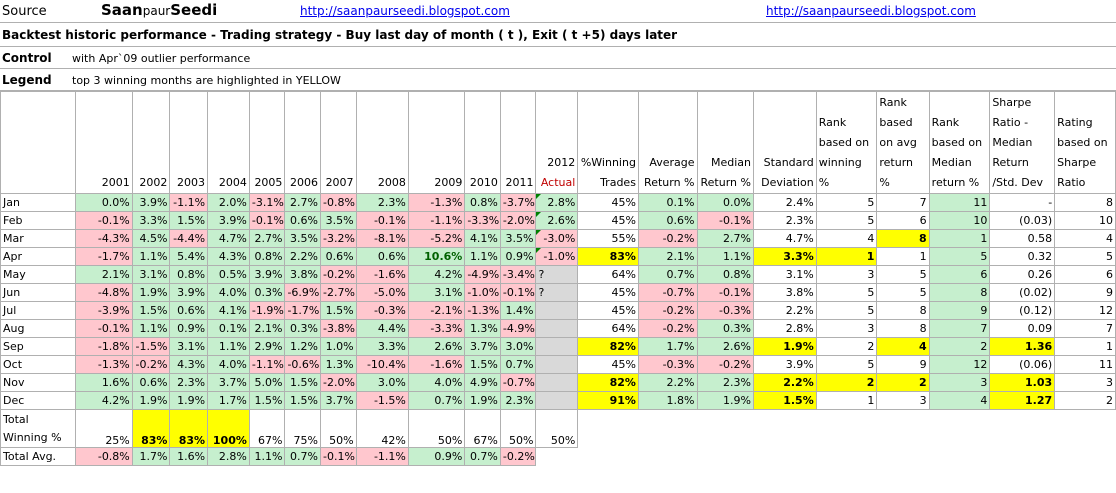  Describe the element at coordinates (608, 400) in the screenshot. I see `table-cell: 91%` at that location.